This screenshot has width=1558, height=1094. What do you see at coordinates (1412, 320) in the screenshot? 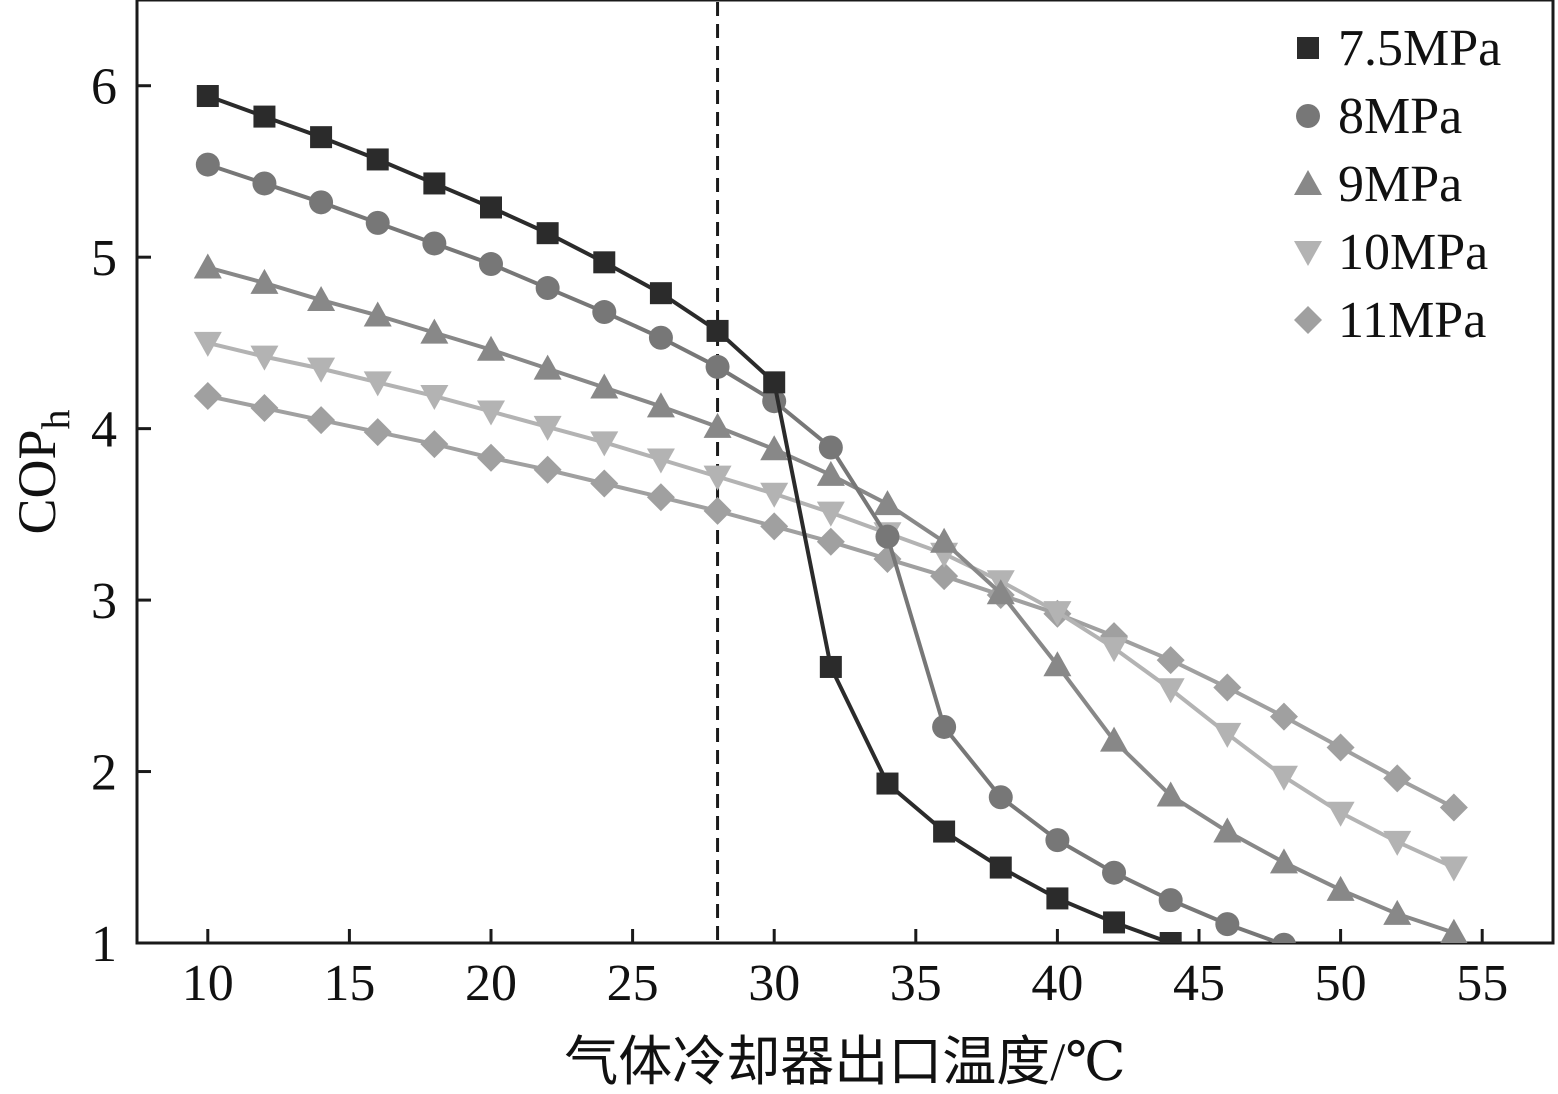
I see `legend-label: 11MPa` at bounding box center [1412, 320].